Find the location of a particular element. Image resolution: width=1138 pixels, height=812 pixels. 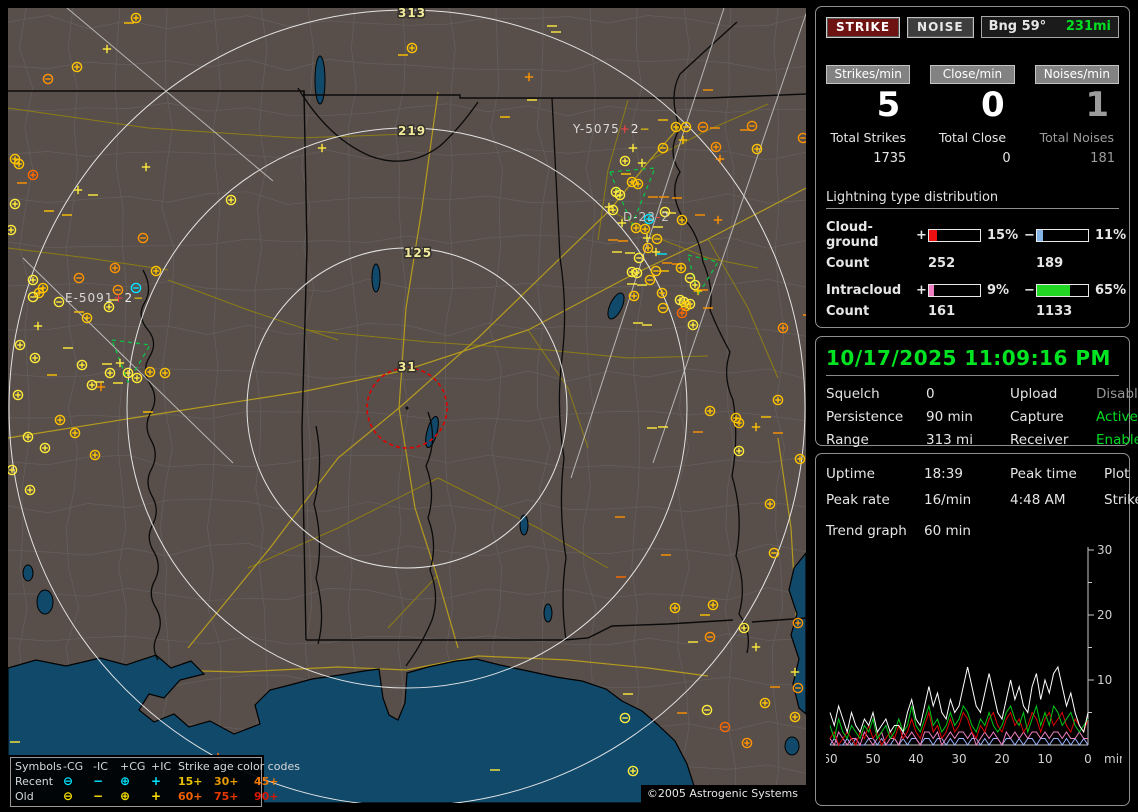

rate-value: 5 is located at coordinates (888, 105).